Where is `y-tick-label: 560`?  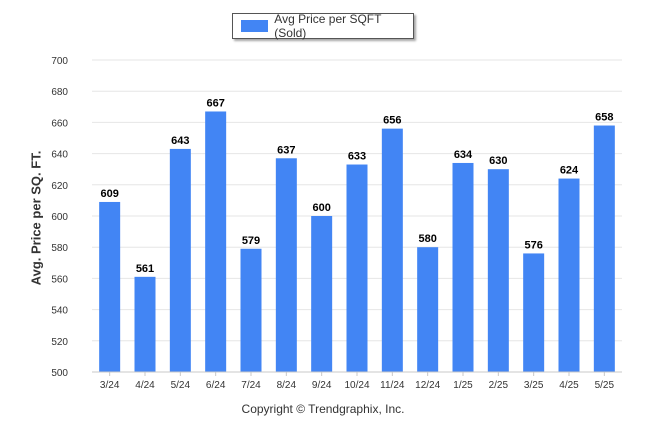
y-tick-label: 560 is located at coordinates (59, 279).